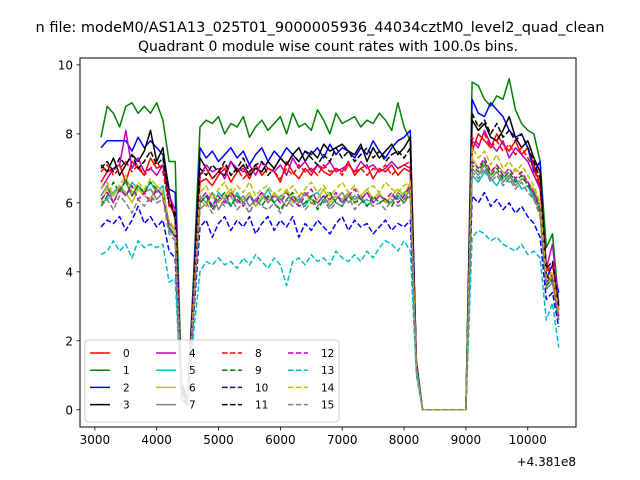 This screenshot has height=480, width=640. I want to click on y-tick-label: 8, so click(69, 134).